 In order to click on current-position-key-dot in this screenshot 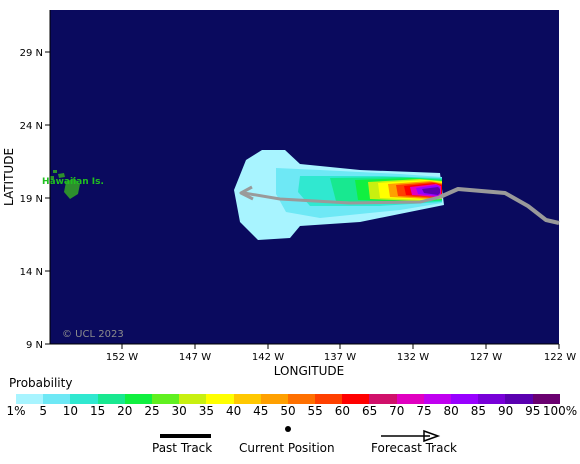, I will do `click(288, 429)`.